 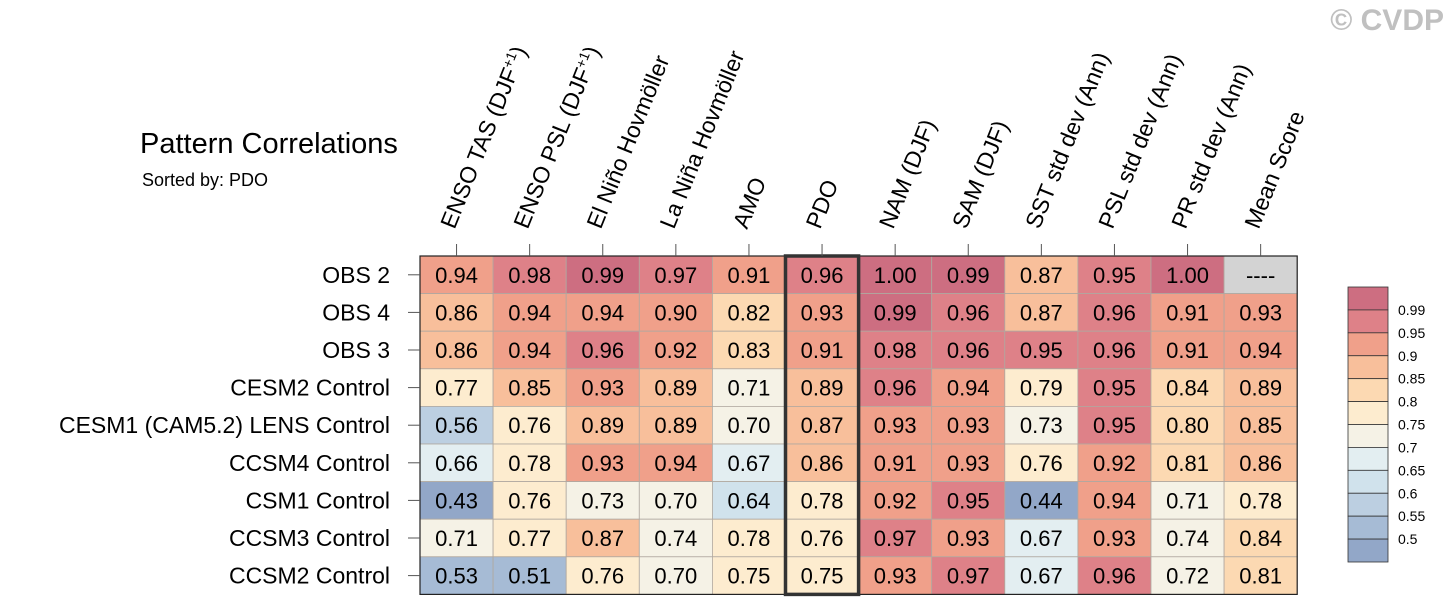 I want to click on cell-value-label: 0.86, so click(x=822, y=463).